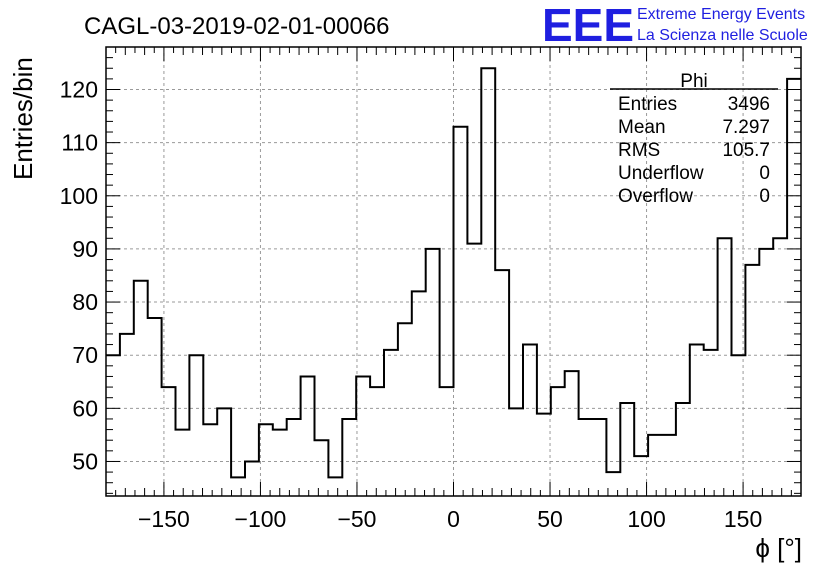 The width and height of the screenshot is (836, 572). Describe the element at coordinates (746, 127) in the screenshot. I see `stats-value-mean: 7.297` at that location.